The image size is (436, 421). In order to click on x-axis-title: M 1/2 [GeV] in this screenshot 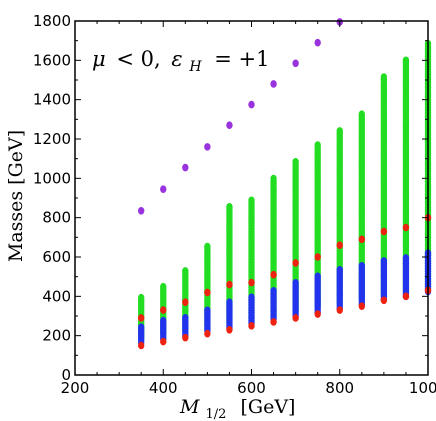, I will do `click(237, 408)`.